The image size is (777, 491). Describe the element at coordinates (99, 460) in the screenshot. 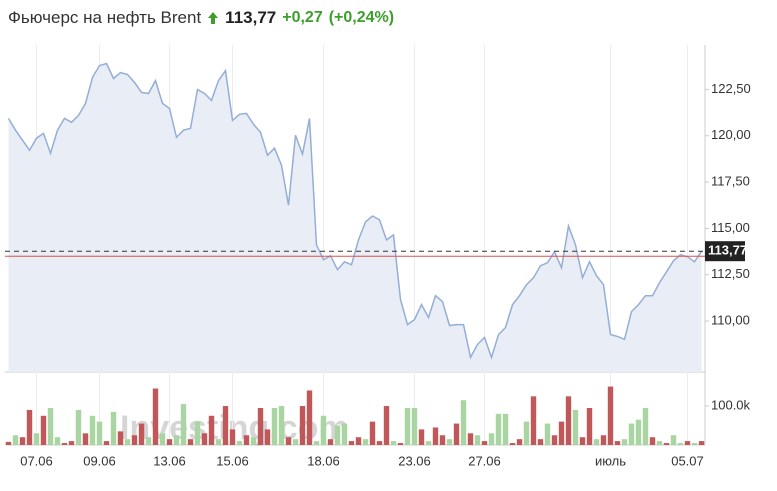

I see `x-tick-label: 09.06` at that location.